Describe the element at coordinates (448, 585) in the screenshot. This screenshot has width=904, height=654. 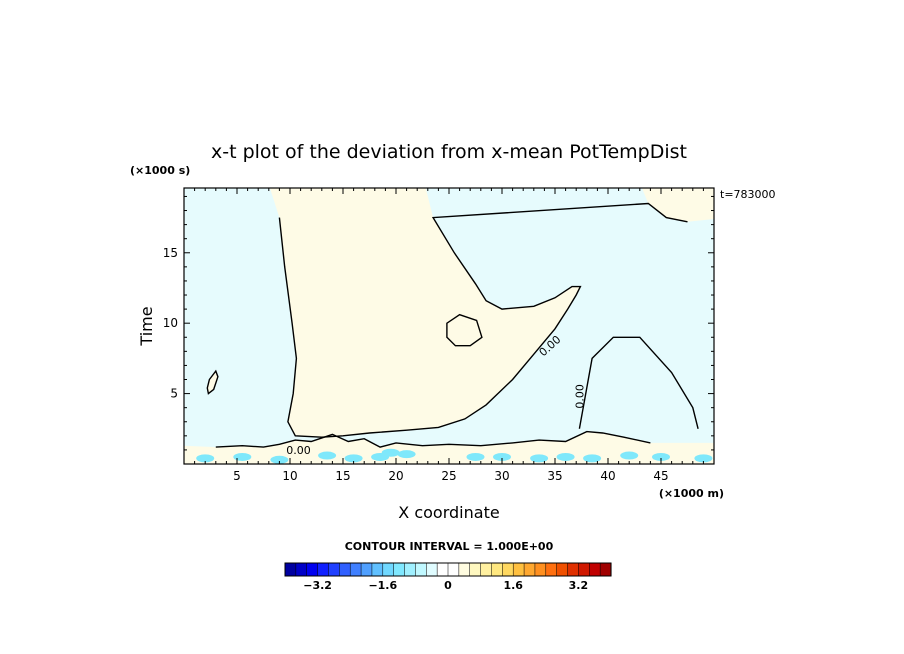
I see `colorbar-tick-label-2: 0` at that location.